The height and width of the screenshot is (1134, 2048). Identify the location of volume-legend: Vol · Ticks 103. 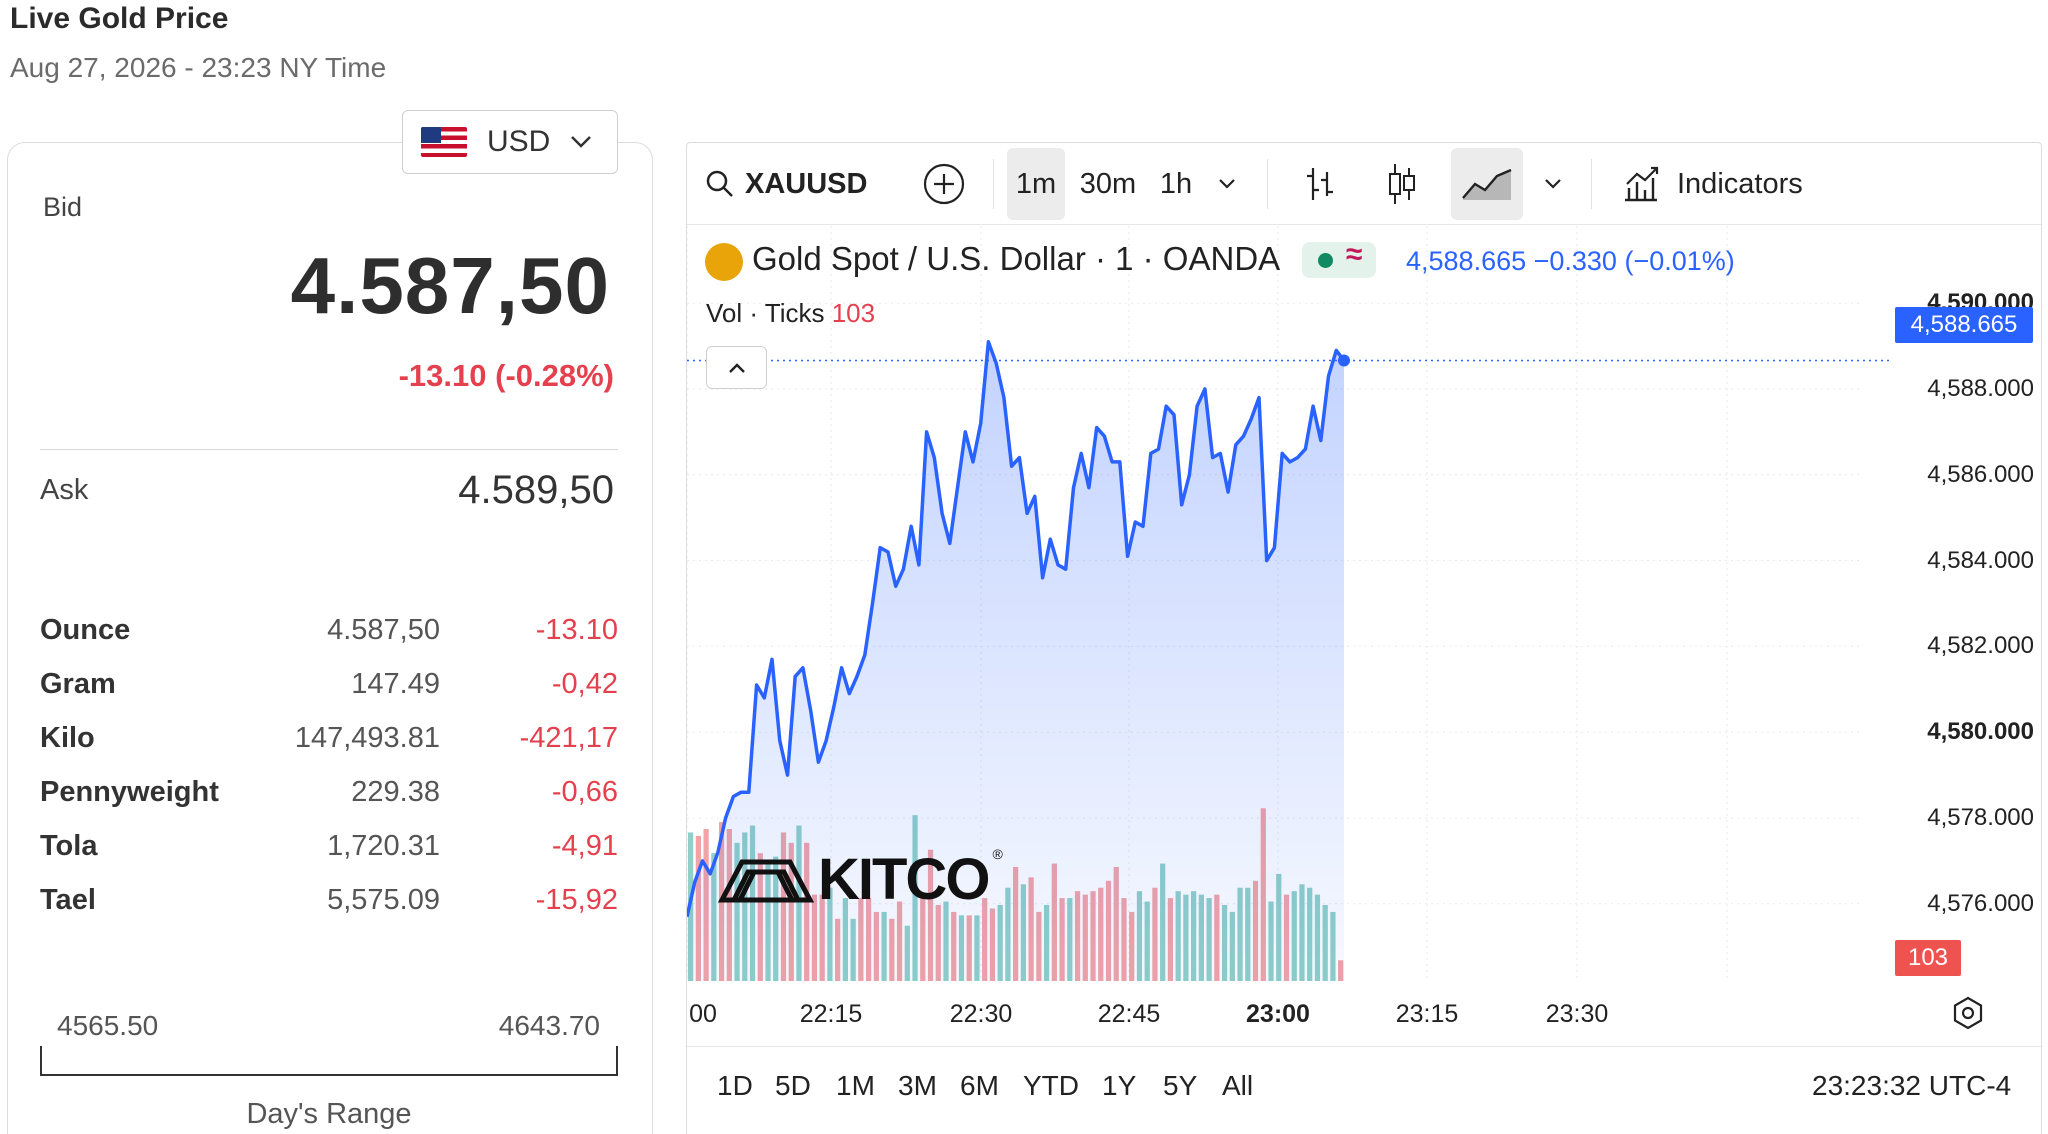
(790, 313).